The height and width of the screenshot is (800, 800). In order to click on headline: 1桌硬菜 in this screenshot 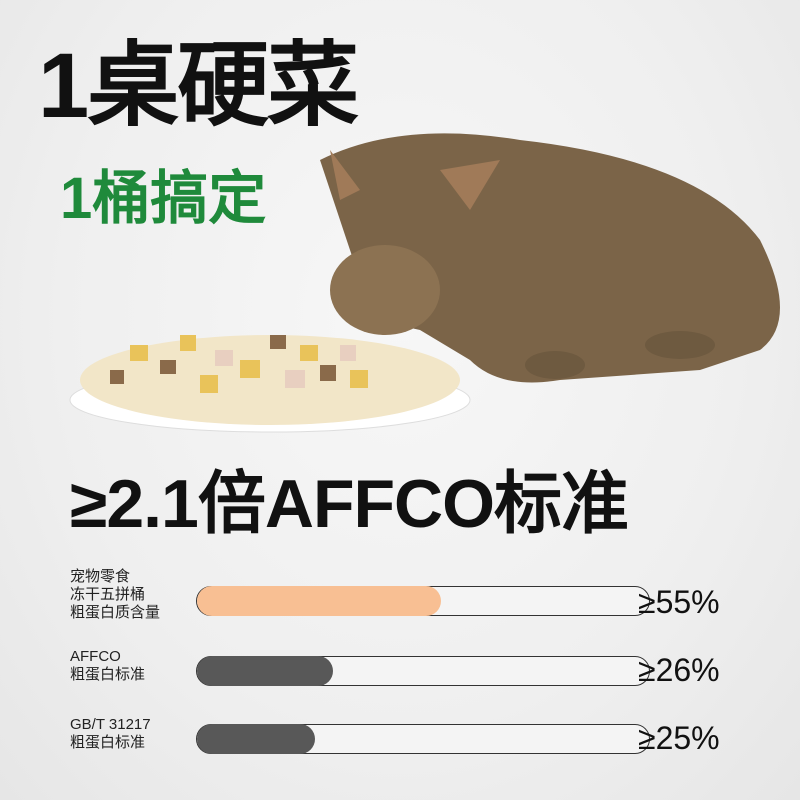, I will do `click(198, 86)`.